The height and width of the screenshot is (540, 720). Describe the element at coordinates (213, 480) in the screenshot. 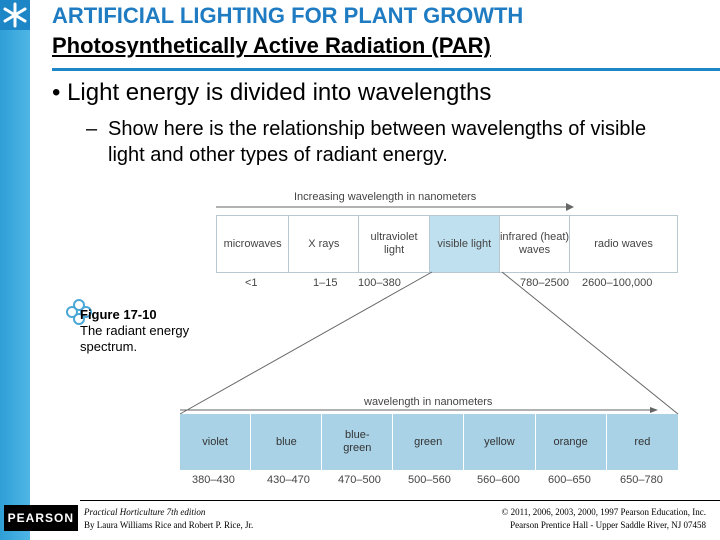

I see `range-violet: 380–430` at that location.